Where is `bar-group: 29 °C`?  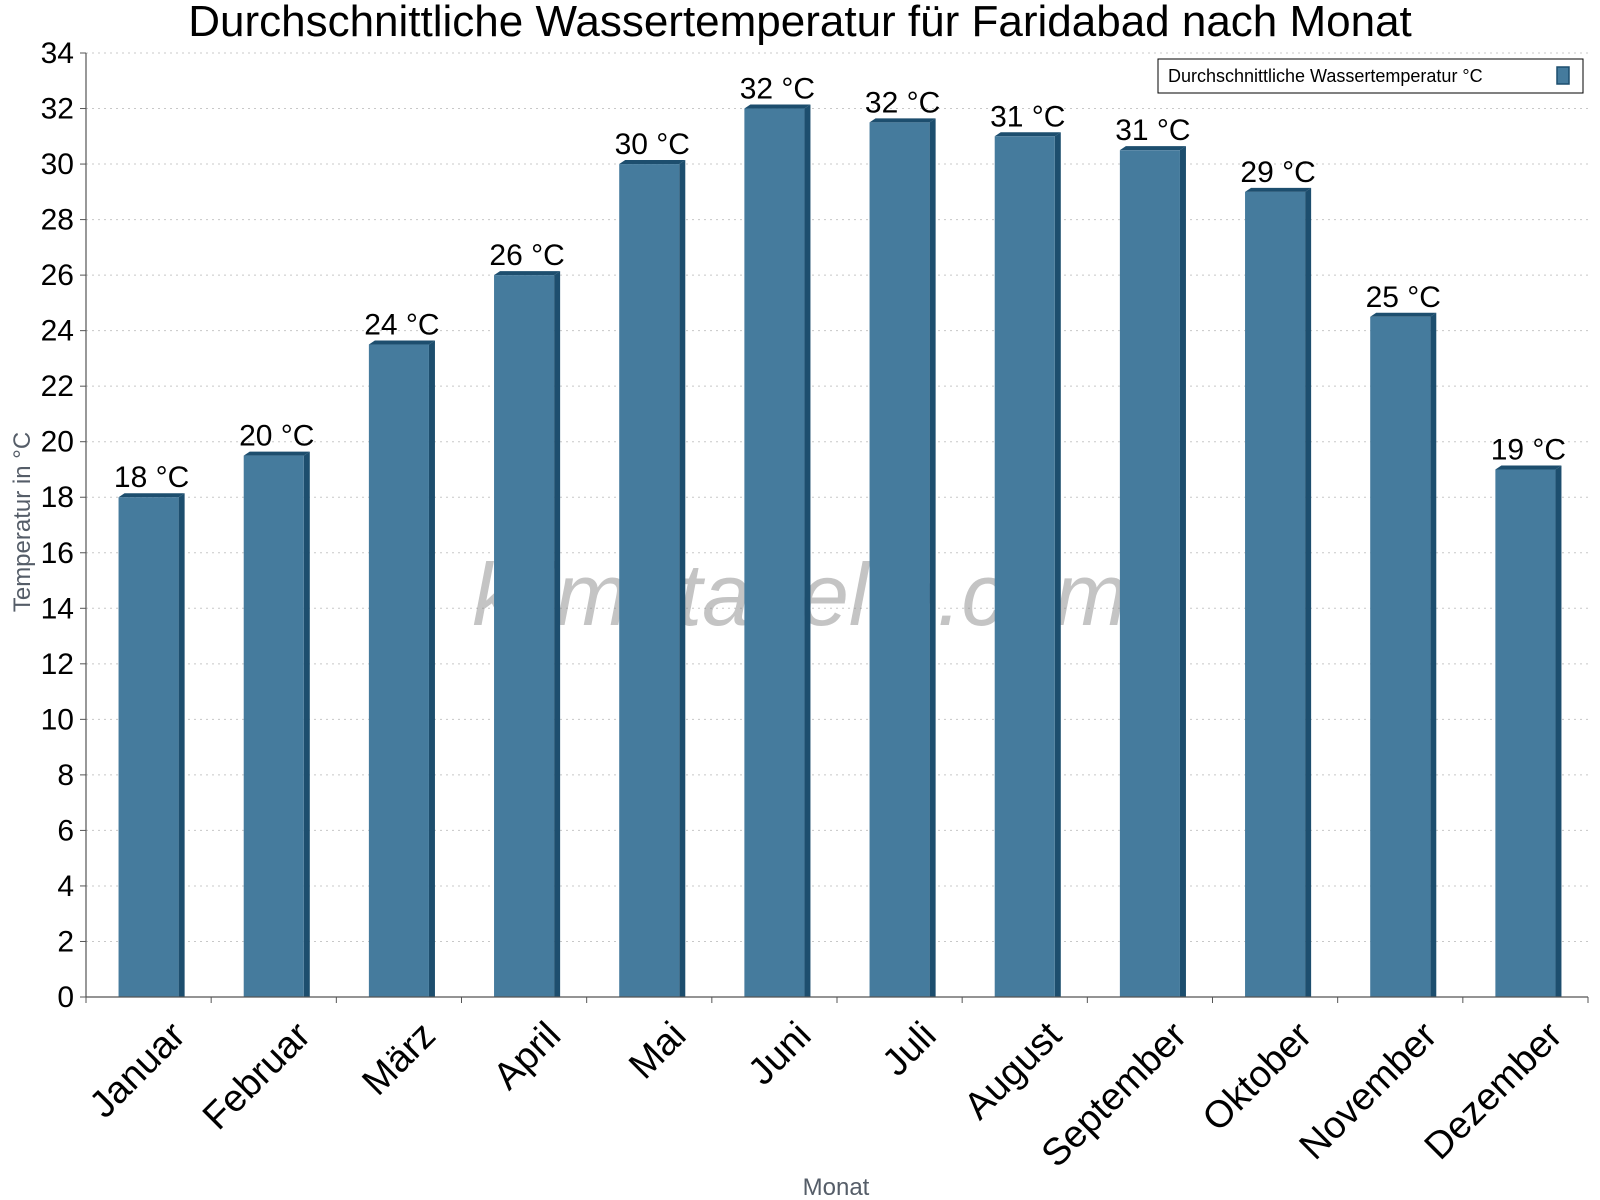
bar-group: 29 °C is located at coordinates (1278, 576).